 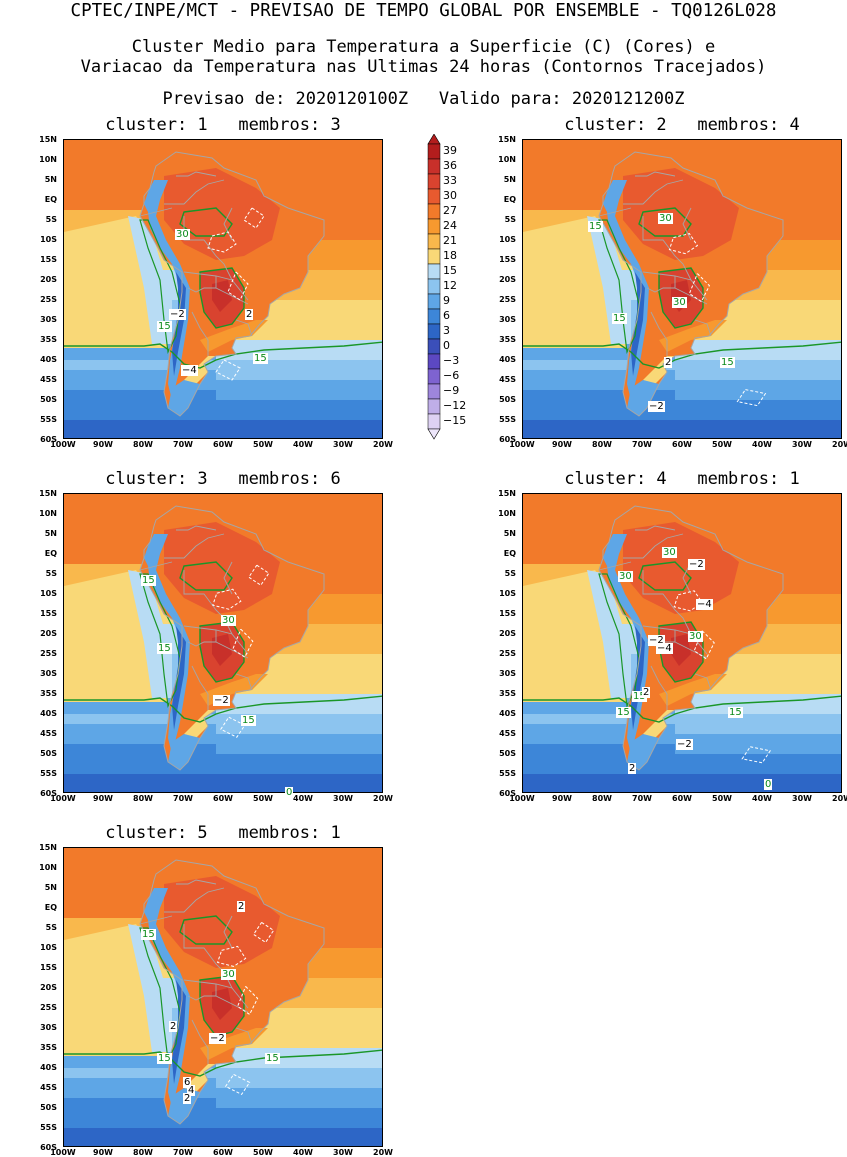 I want to click on panel-title: cluster: 2 membros: 4, so click(x=682, y=125).